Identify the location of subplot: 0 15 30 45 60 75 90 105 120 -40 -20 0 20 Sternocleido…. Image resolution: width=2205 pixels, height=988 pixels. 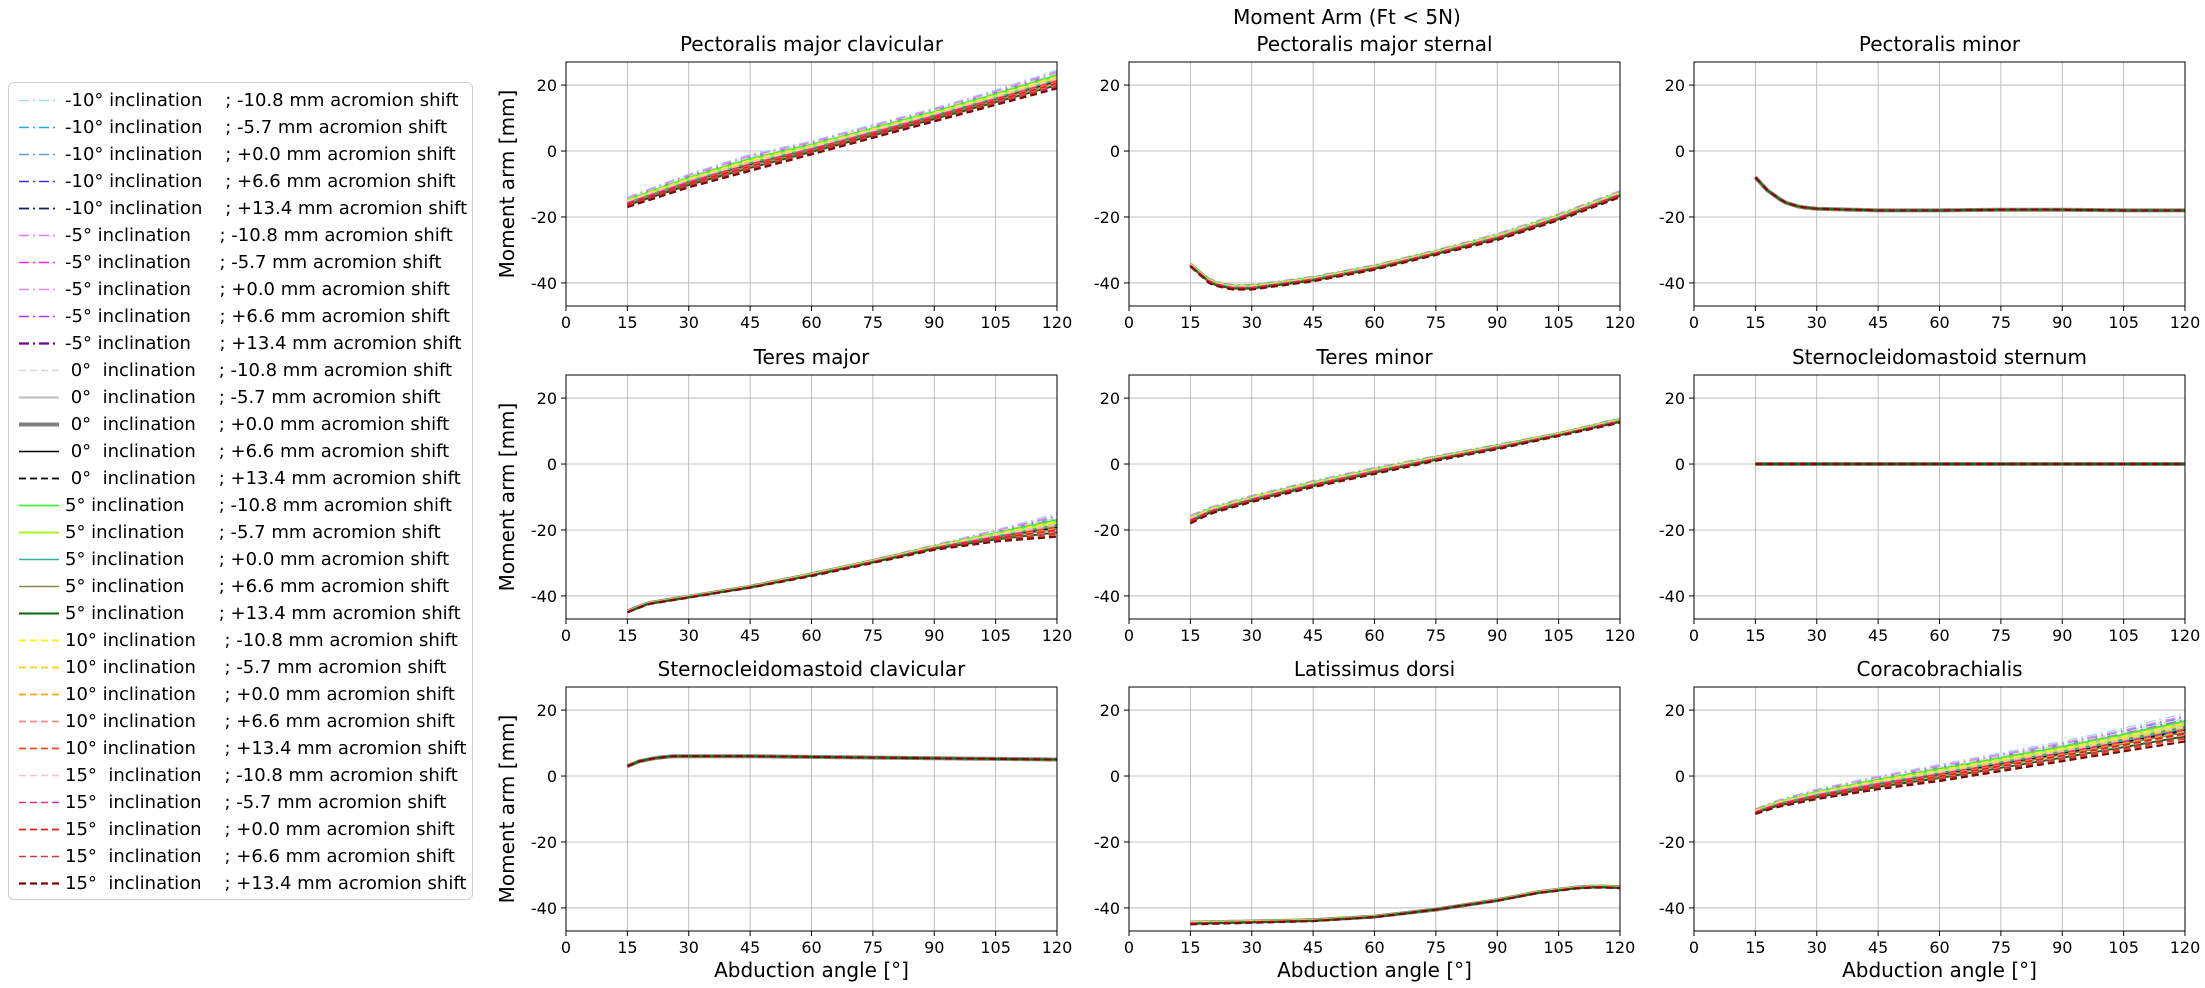
(783, 819).